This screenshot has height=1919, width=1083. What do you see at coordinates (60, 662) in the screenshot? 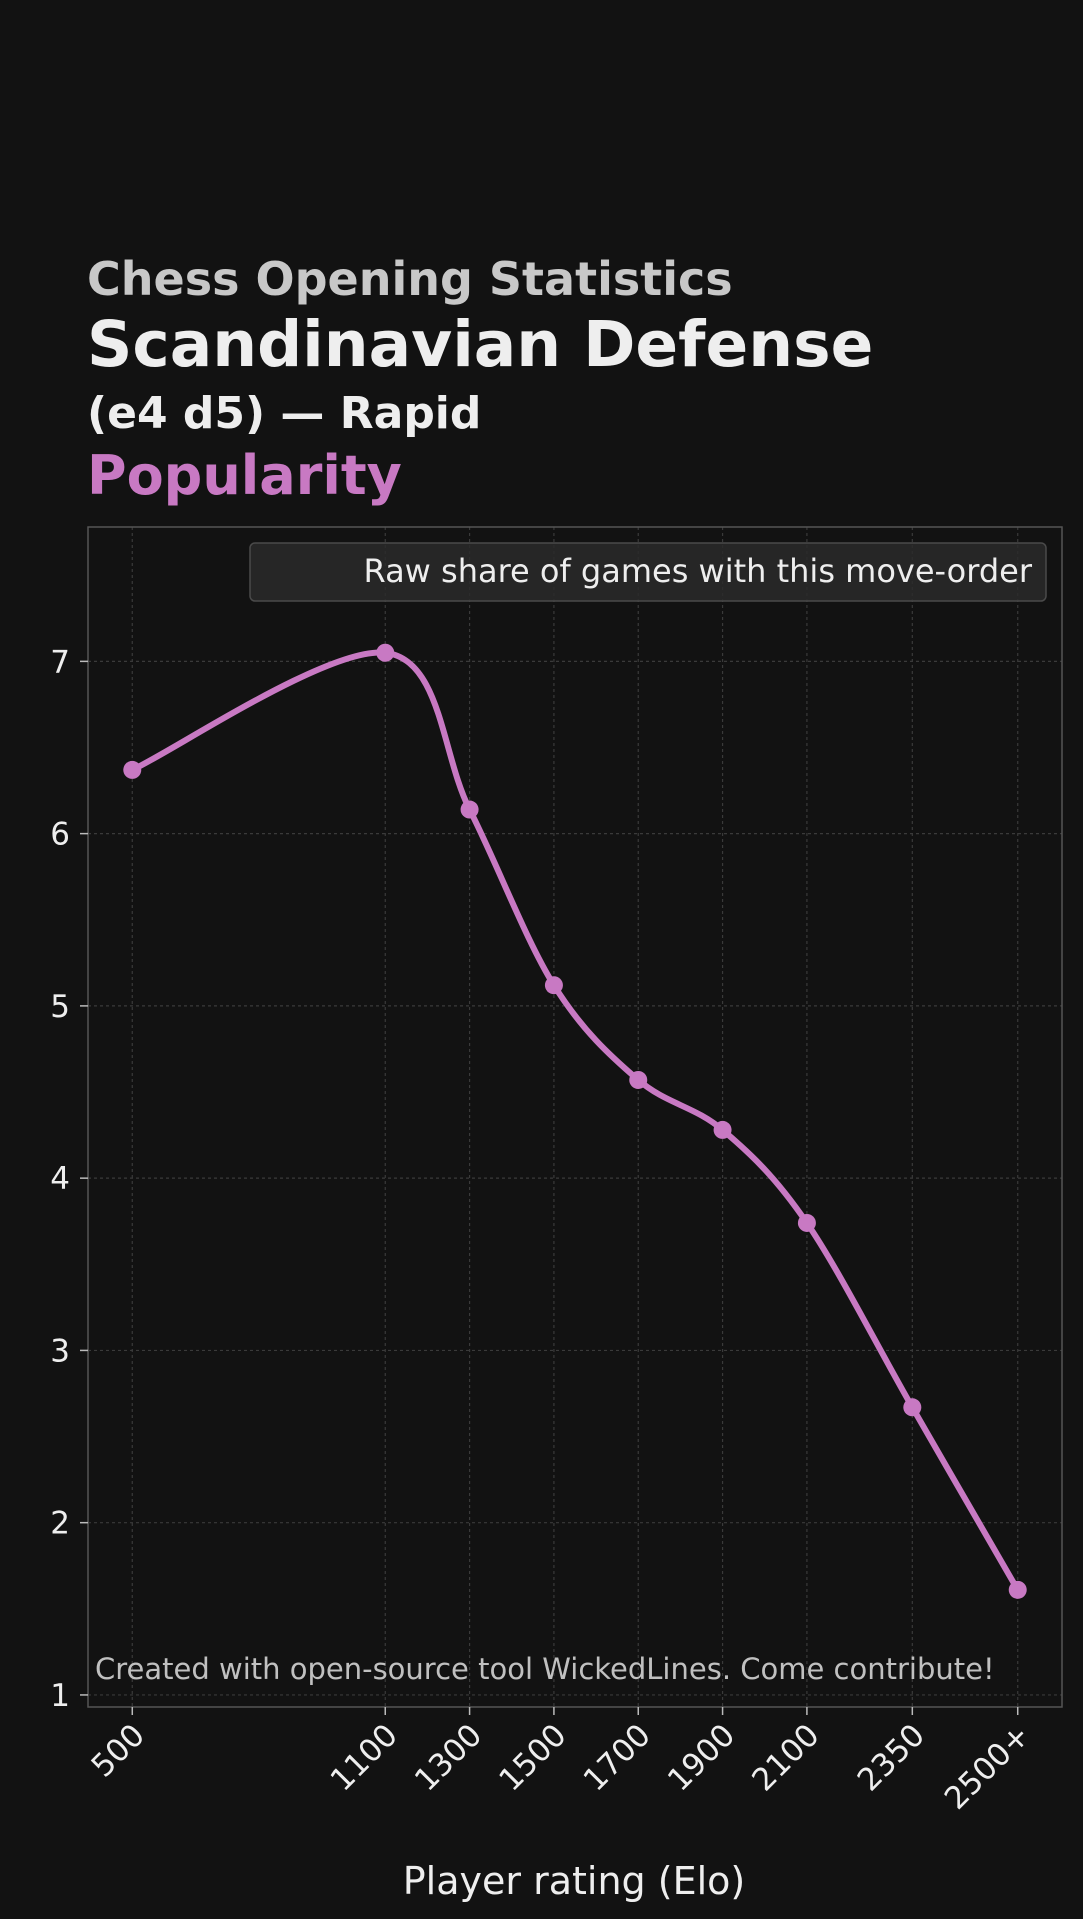
I see `y-tick-label: 7` at bounding box center [60, 662].